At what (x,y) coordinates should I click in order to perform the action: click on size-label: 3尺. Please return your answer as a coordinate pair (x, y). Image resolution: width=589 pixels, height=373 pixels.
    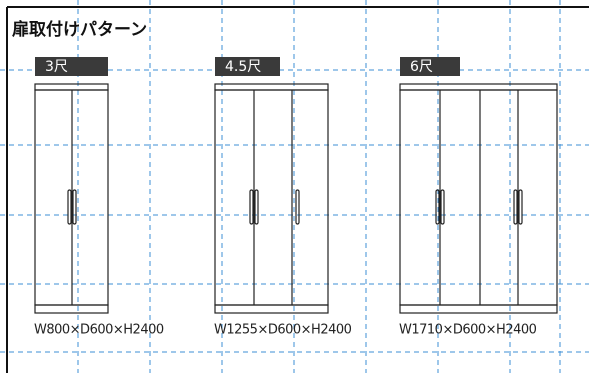
    Looking at the image, I should click on (56, 67).